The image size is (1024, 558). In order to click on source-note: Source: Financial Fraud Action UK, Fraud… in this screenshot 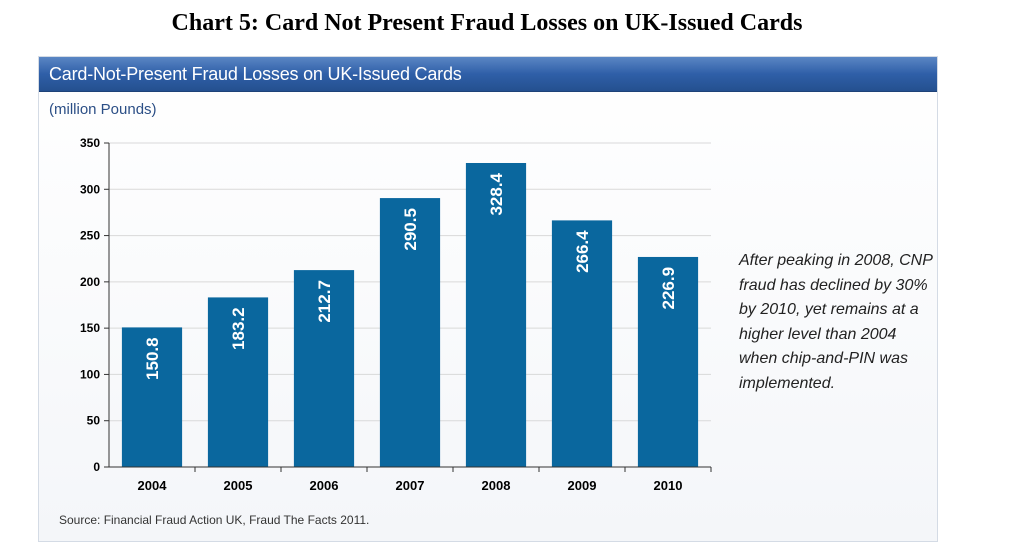, I will do `click(214, 520)`.